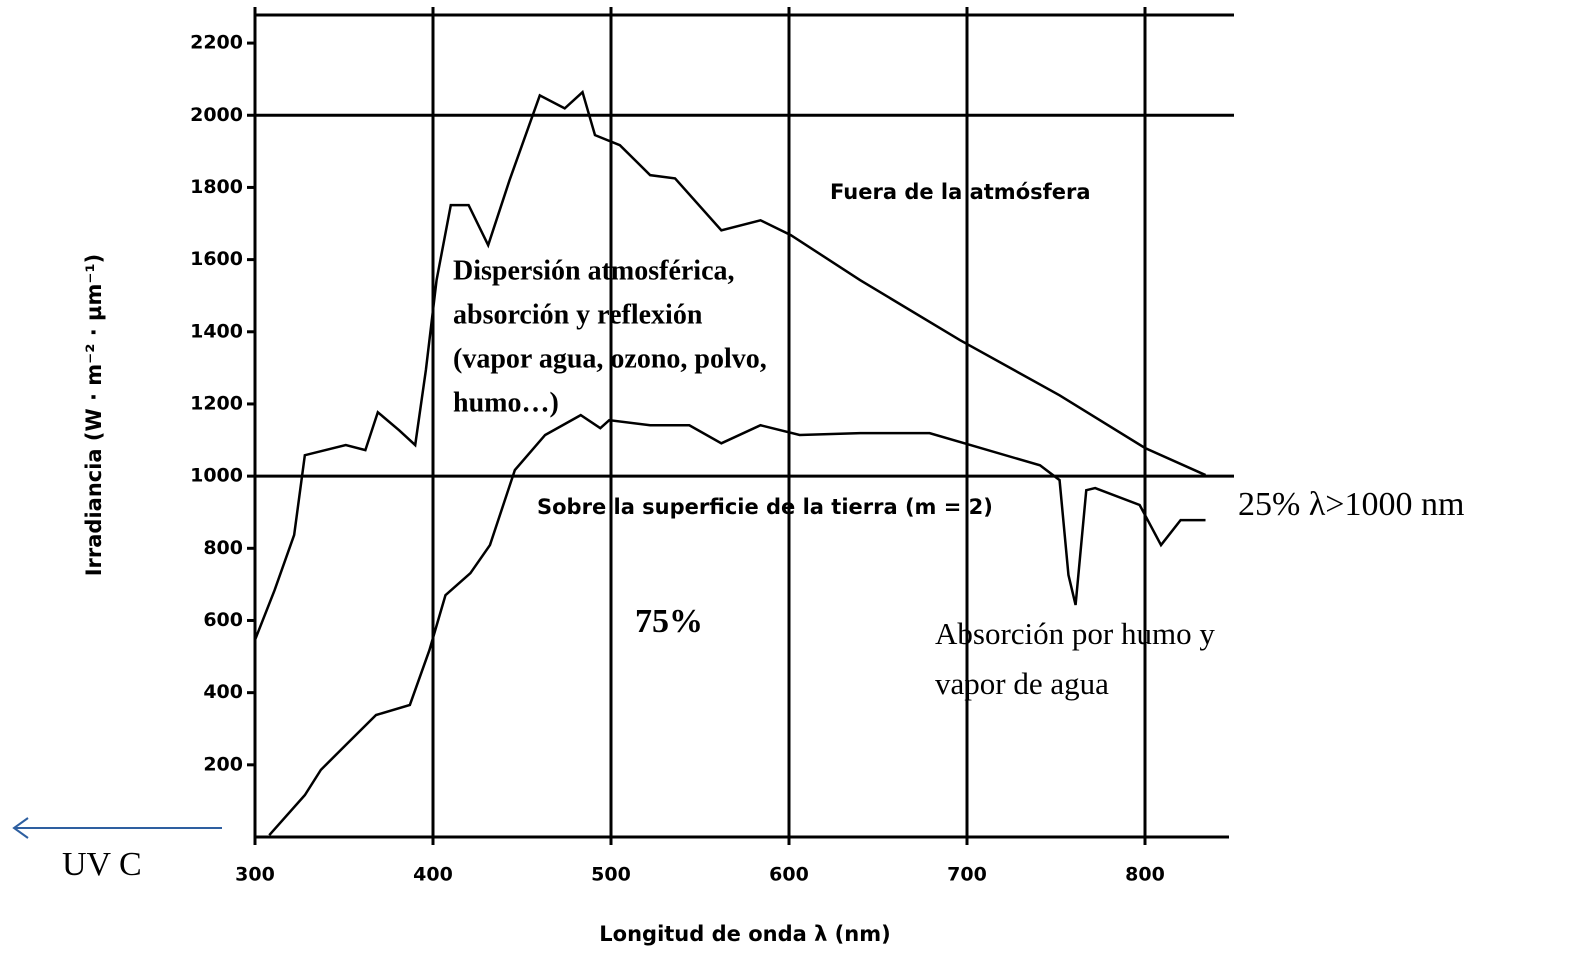 The width and height of the screenshot is (1574, 955). Describe the element at coordinates (216, 115) in the screenshot. I see `y-tick-label: 2000` at that location.